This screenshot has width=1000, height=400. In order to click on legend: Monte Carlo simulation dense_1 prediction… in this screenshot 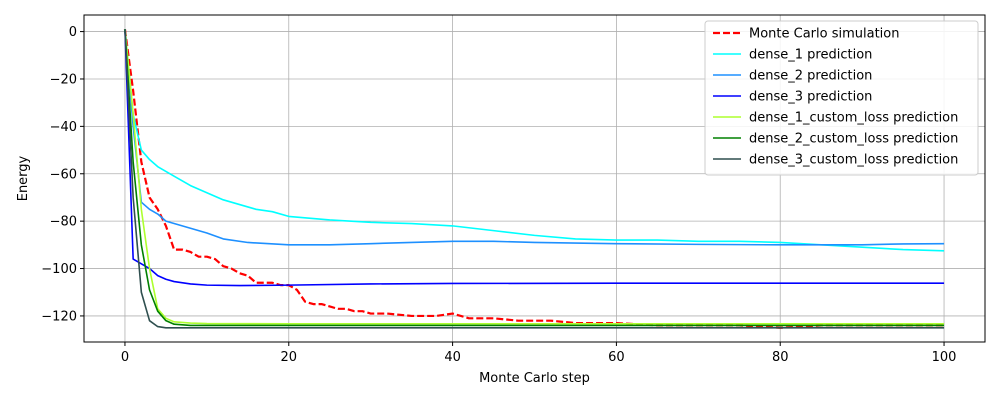, I will do `click(841, 98)`.